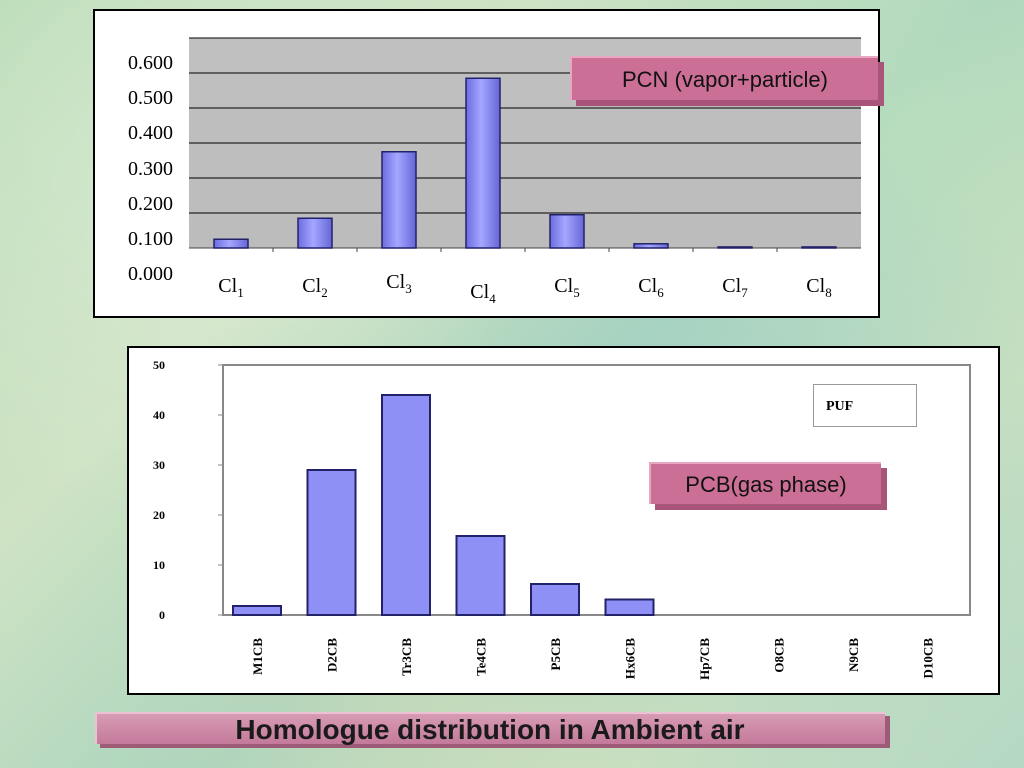 Image resolution: width=1024 pixels, height=768 pixels. I want to click on pcn-x-tick-label: Cl5, so click(566, 287).